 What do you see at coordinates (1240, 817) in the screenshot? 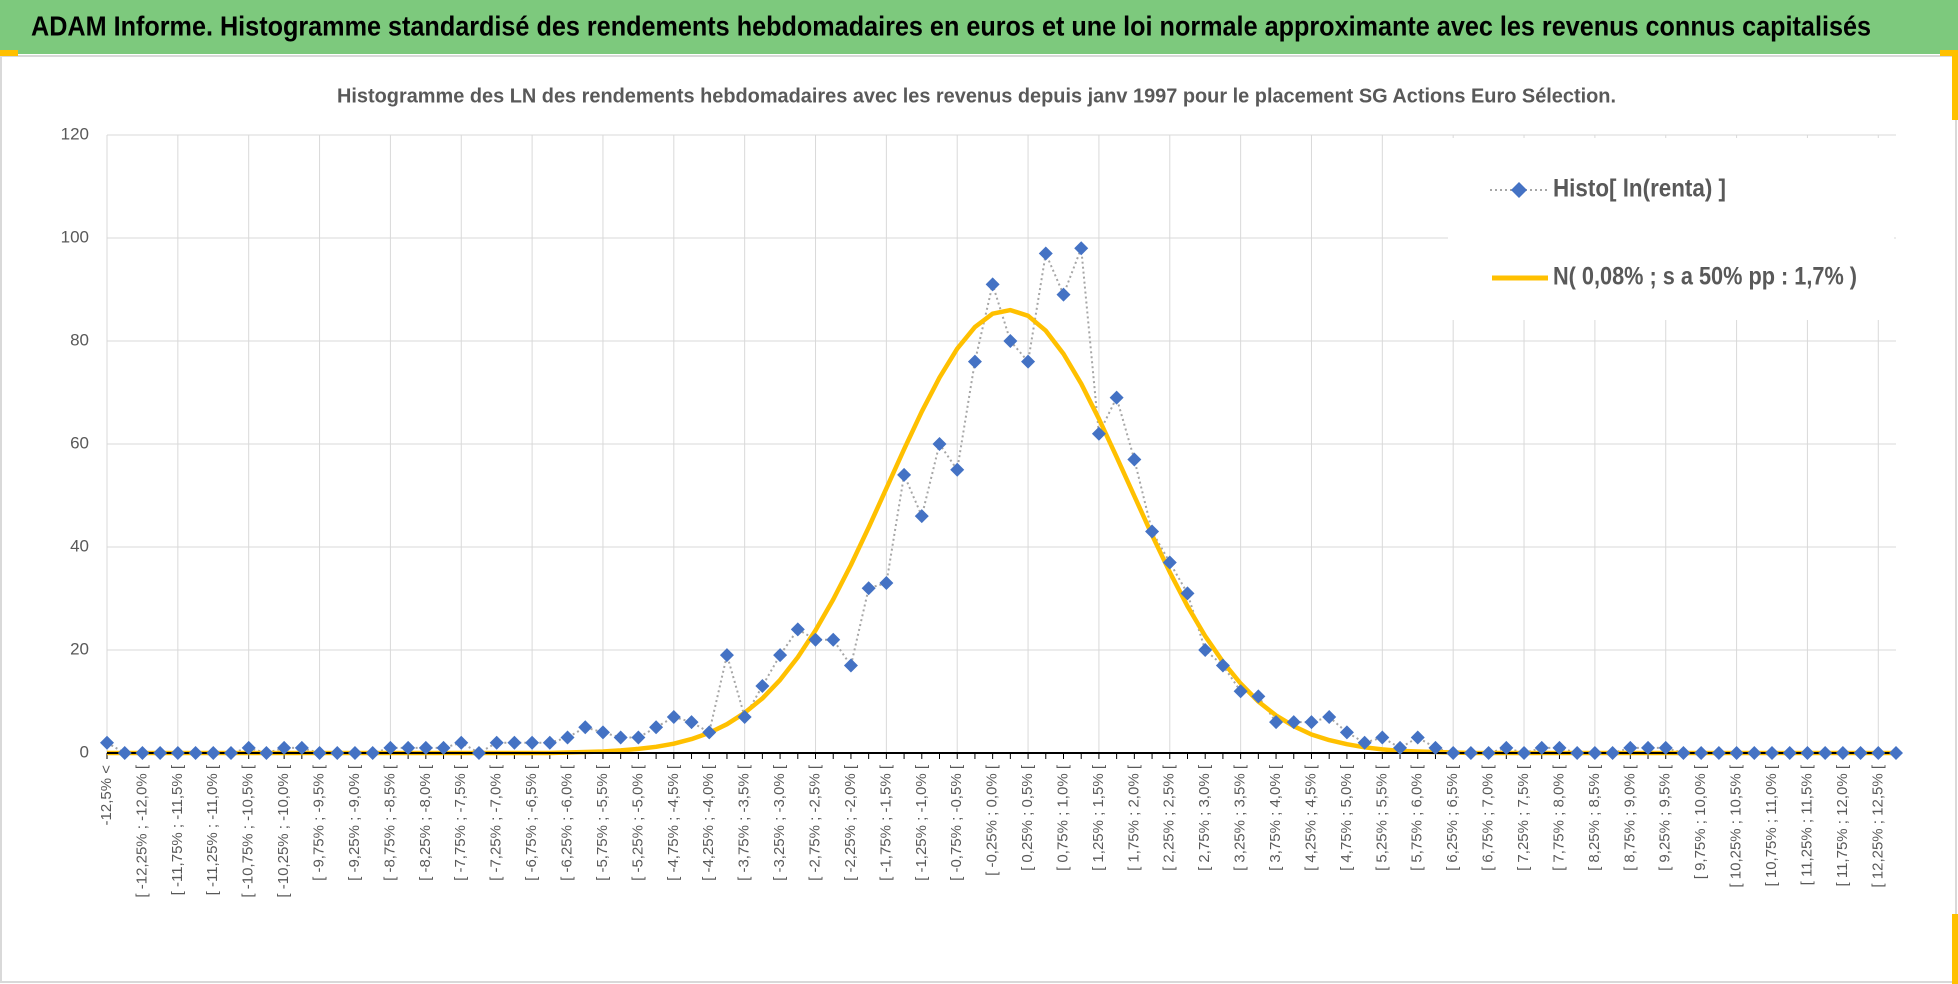
I see `x-tick-label: [ 3,25% ; 3,5% [` at bounding box center [1240, 817].